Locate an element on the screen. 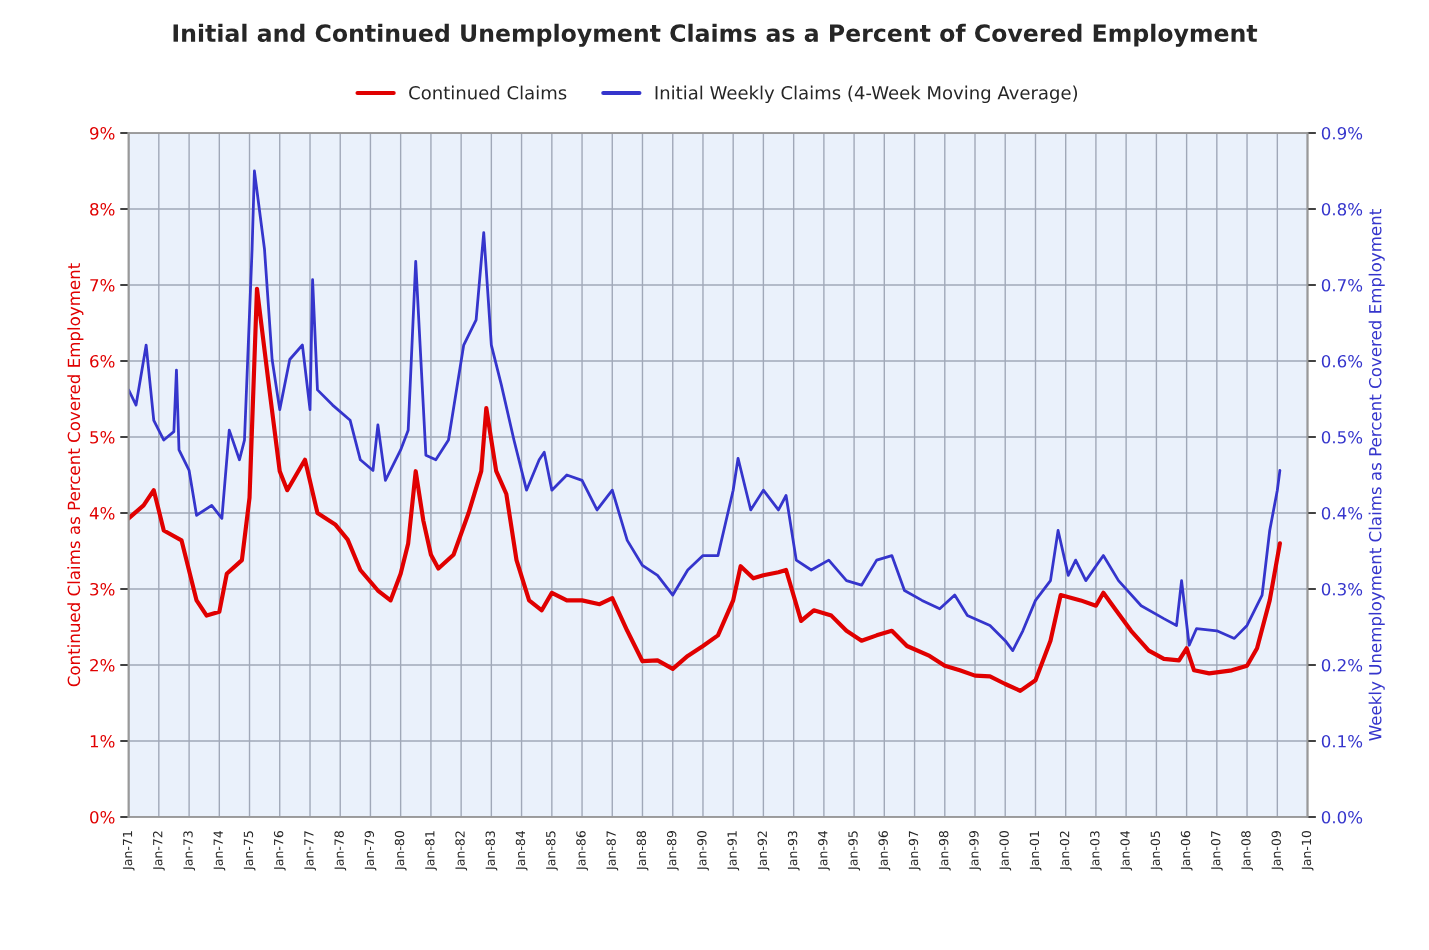  x-tick-label: Jan-87 is located at coordinates (612, 851).